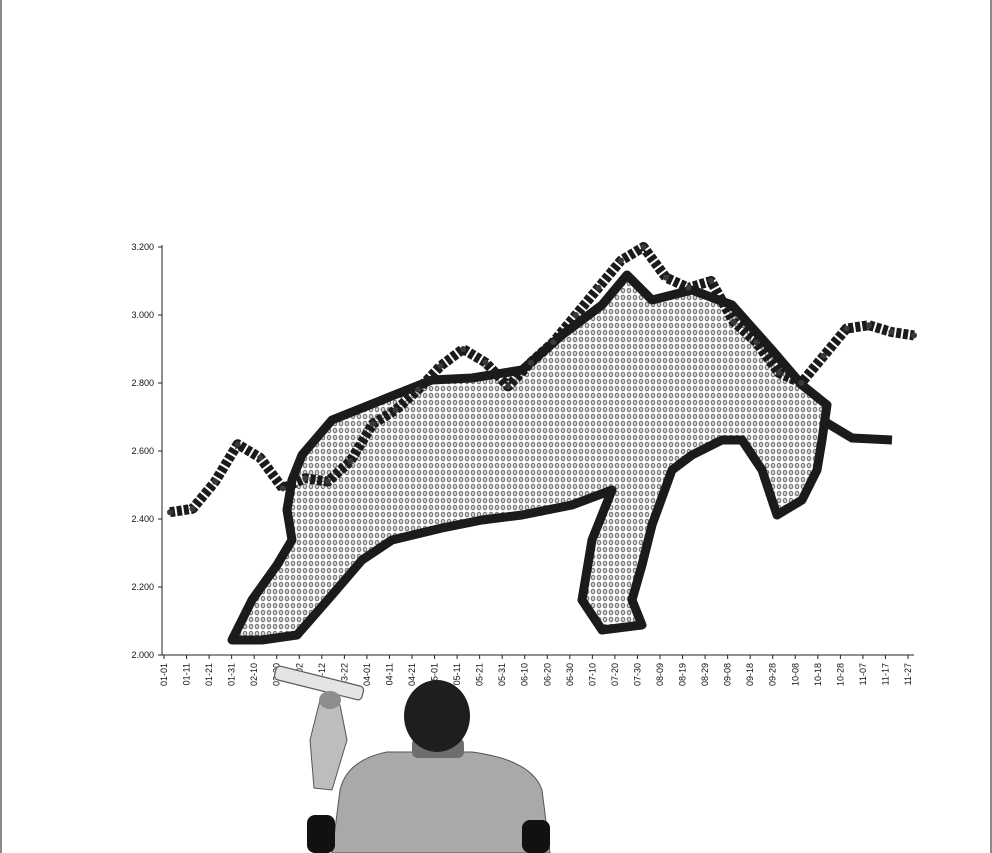  What do you see at coordinates (728, 674) in the screenshot?
I see `x-tick-label: 09-08` at bounding box center [728, 674].